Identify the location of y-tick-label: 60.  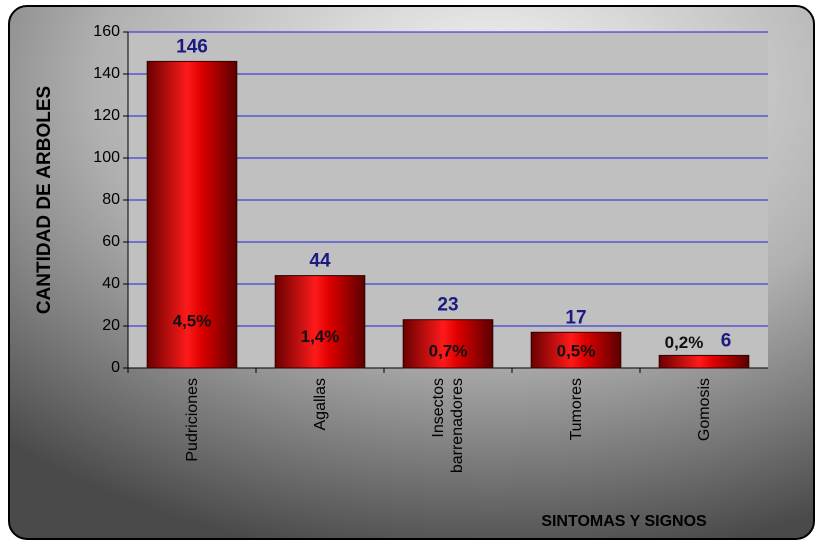
(111, 241).